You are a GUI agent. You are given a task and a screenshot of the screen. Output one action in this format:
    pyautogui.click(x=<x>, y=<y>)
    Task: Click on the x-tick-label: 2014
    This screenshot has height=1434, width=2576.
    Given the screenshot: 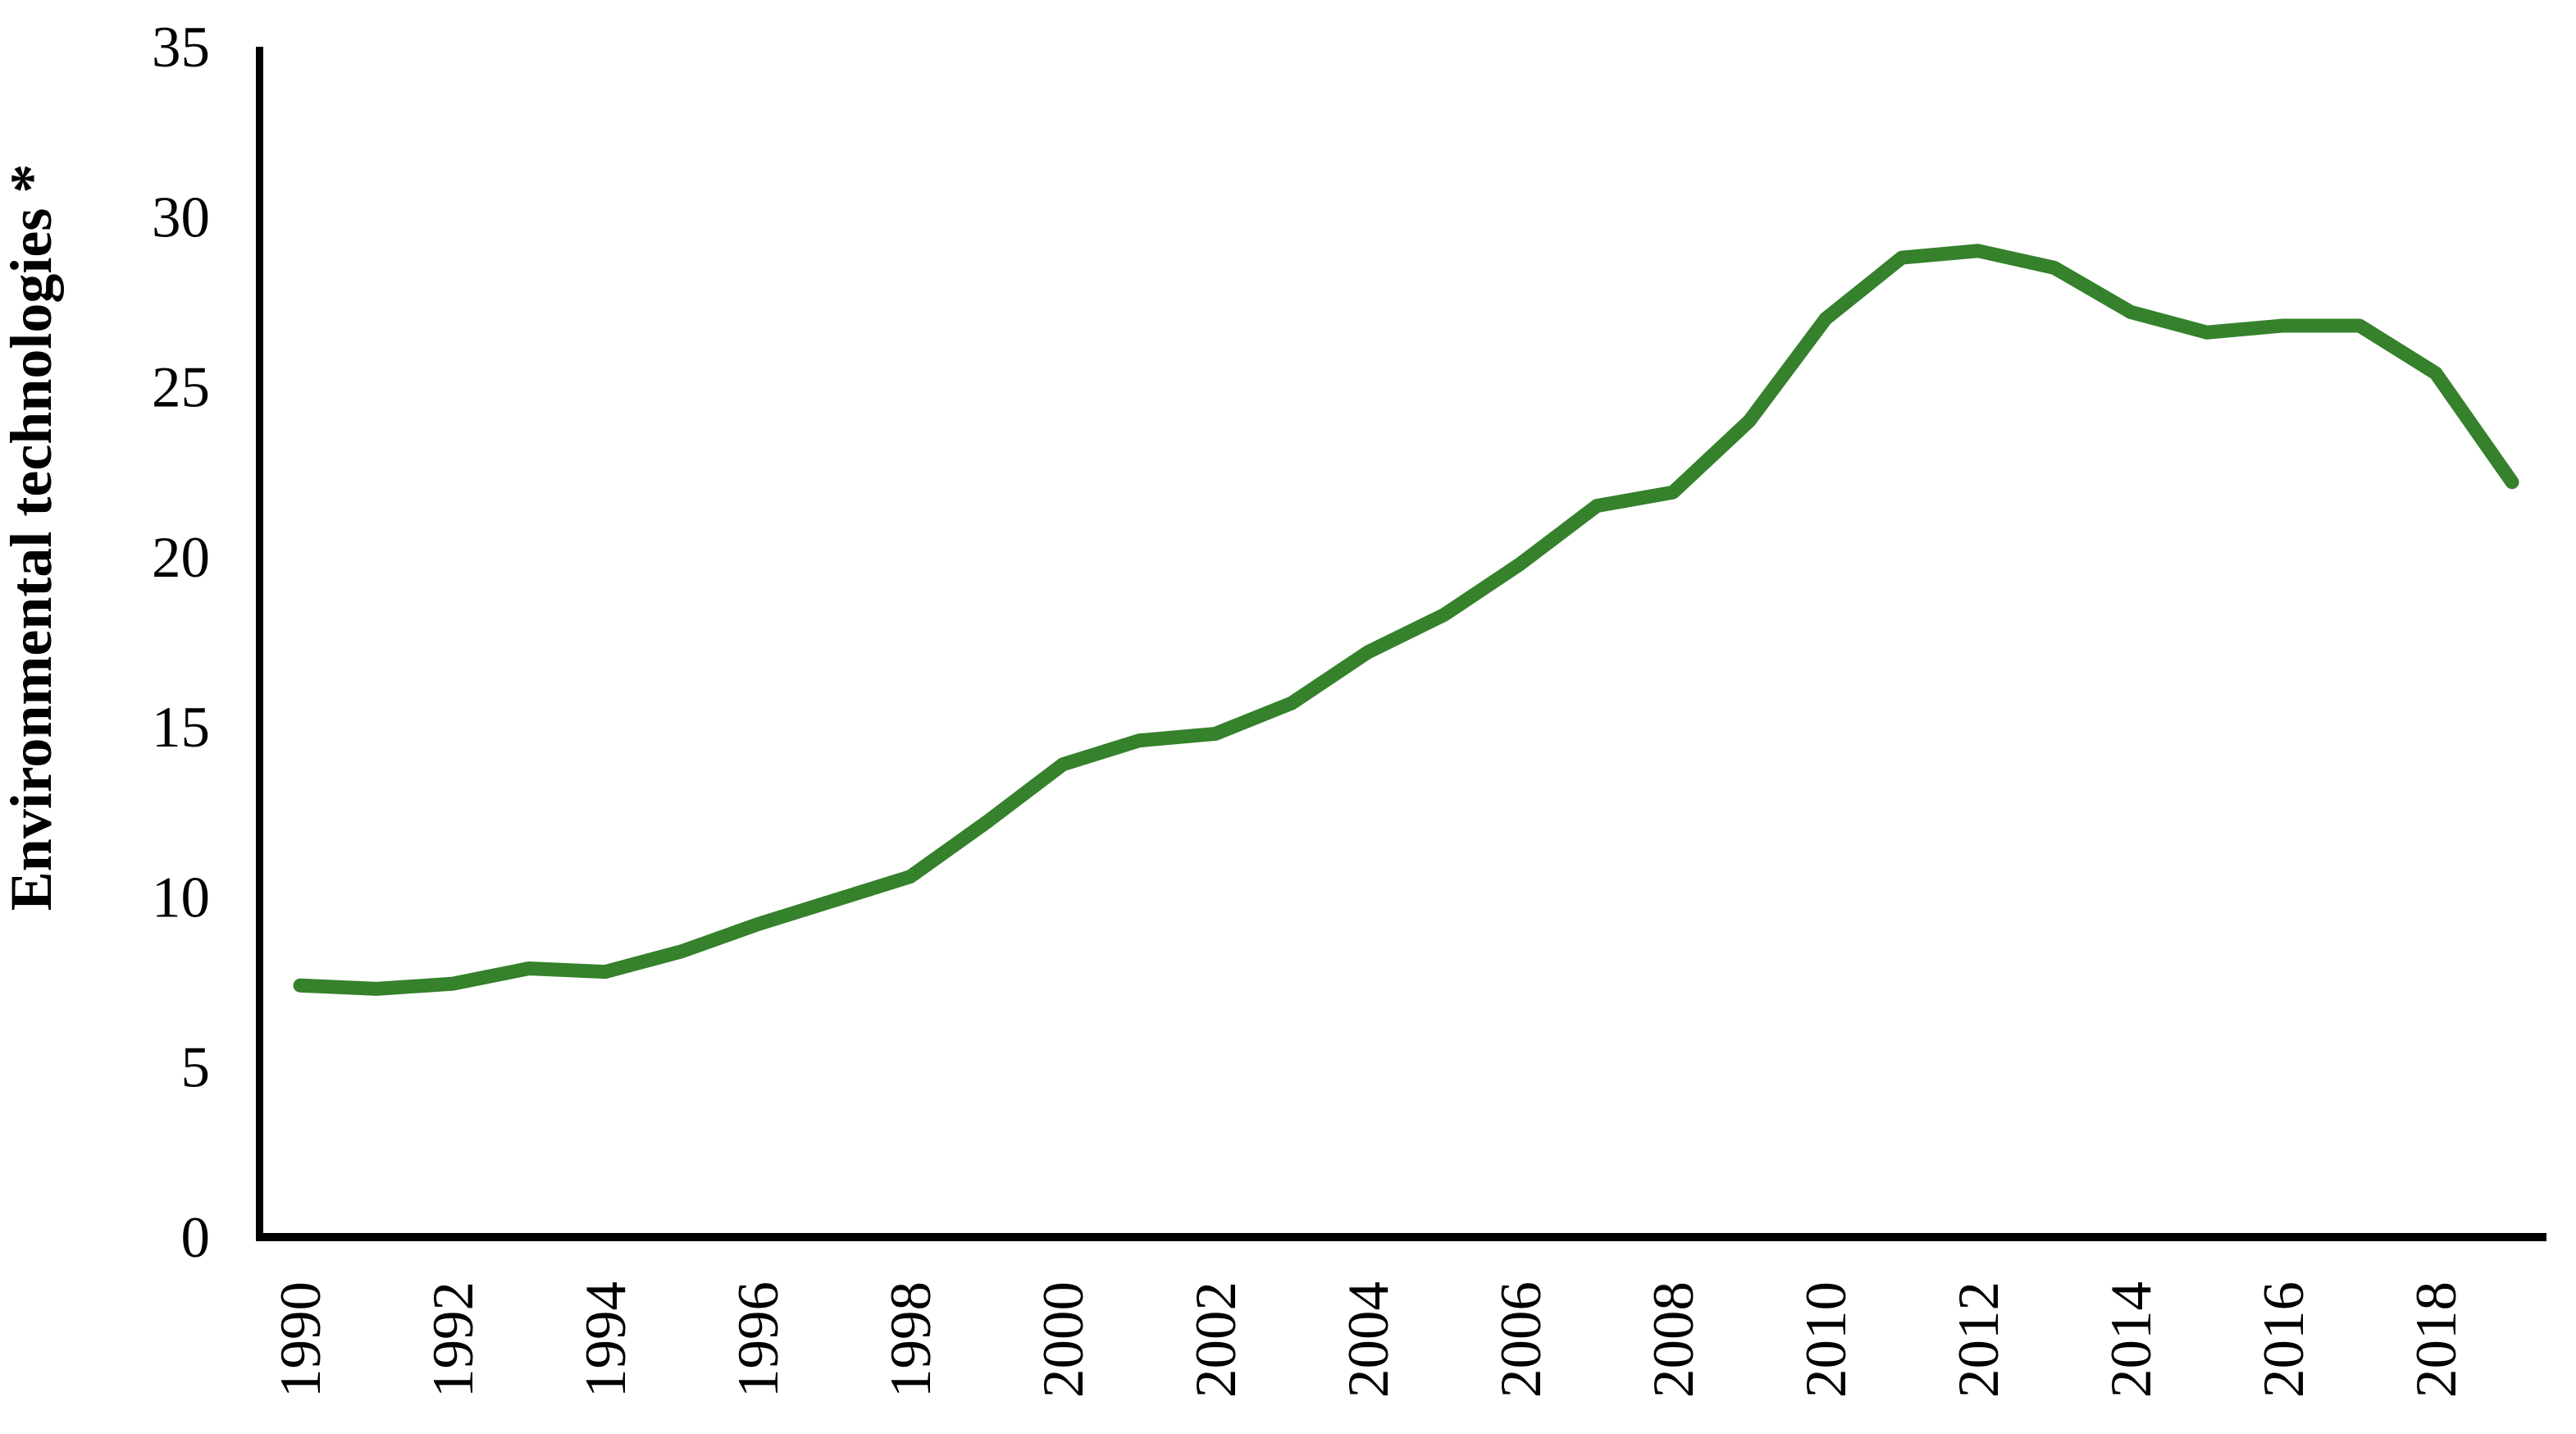 What is the action you would take?
    pyautogui.click(x=2131, y=1339)
    